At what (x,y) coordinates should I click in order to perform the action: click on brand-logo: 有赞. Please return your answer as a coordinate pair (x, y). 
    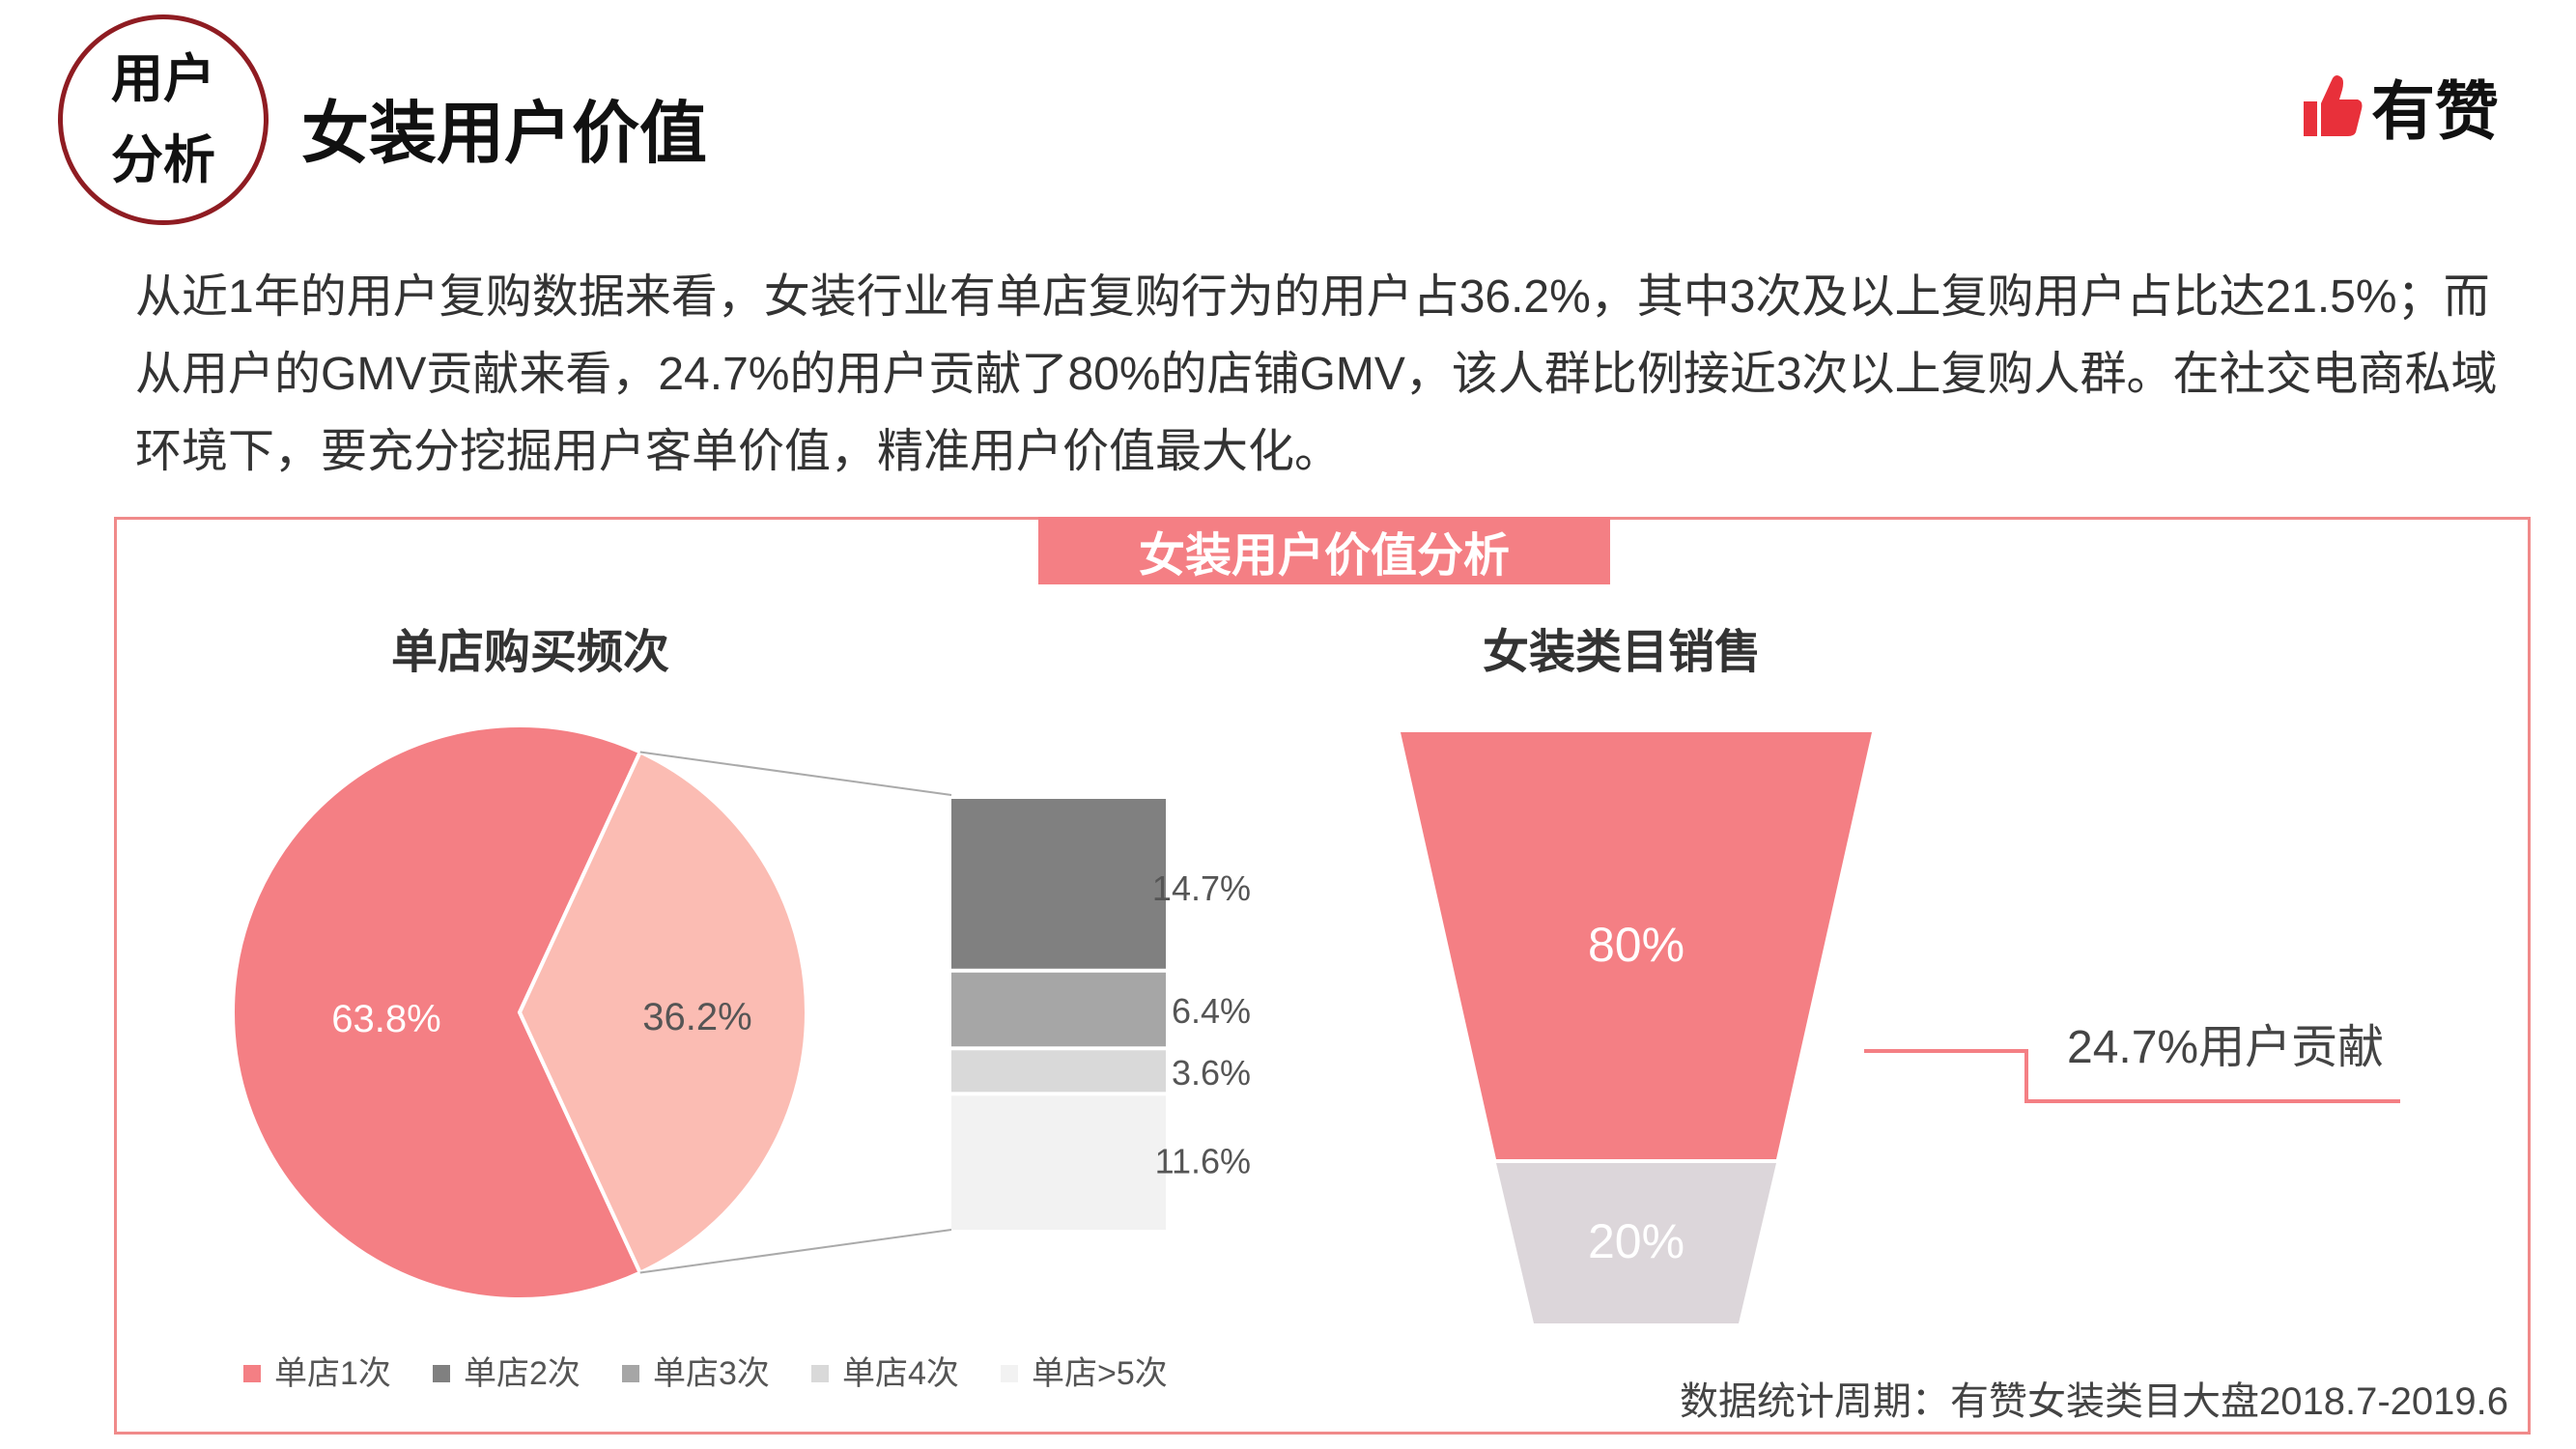
    Looking at the image, I should click on (2401, 106).